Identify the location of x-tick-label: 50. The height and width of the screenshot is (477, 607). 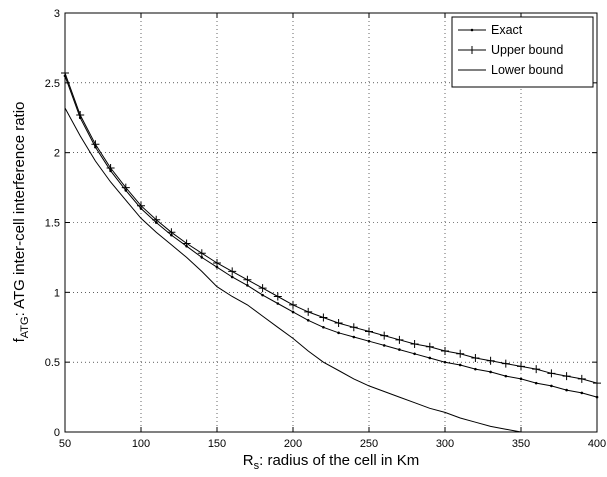
(65, 444).